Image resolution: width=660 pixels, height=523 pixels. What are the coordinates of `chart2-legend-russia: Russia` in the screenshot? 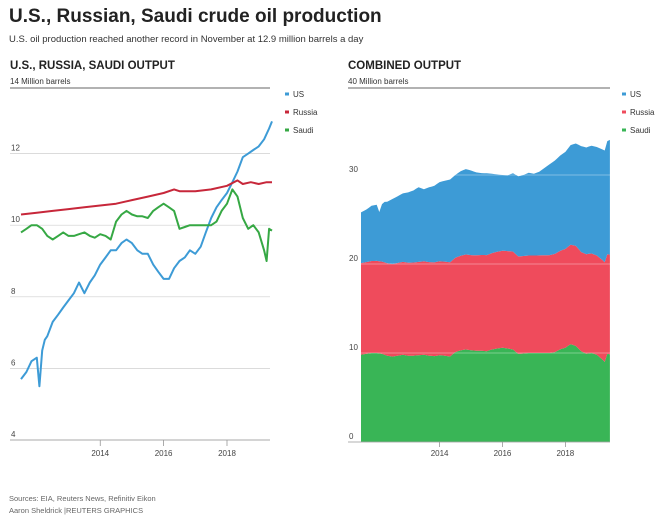 It's located at (642, 112).